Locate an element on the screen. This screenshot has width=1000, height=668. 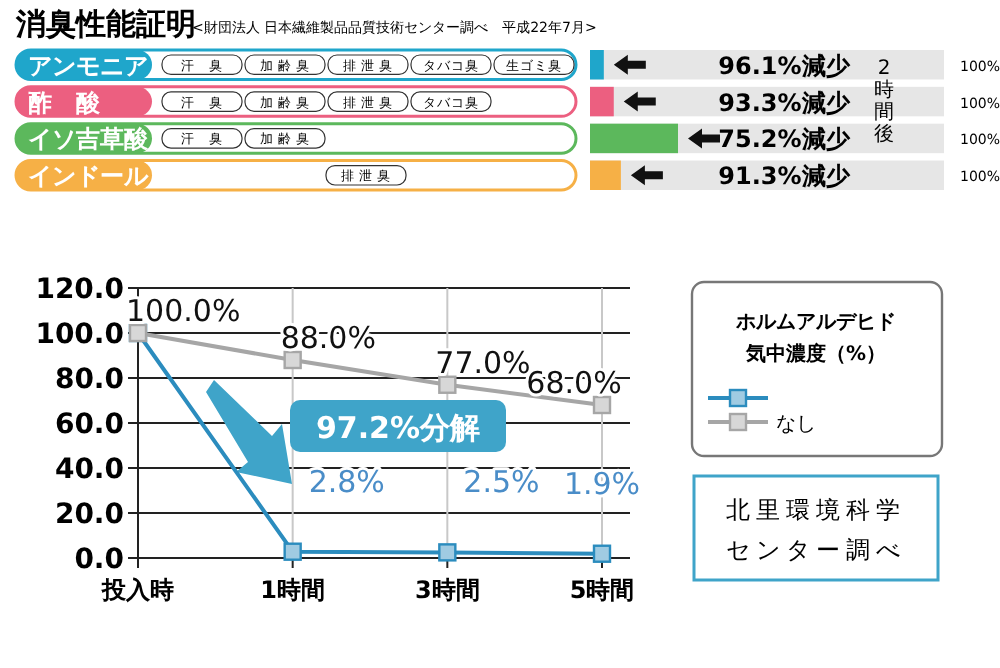
y-tick-label: 80.0 is located at coordinates (89, 380).